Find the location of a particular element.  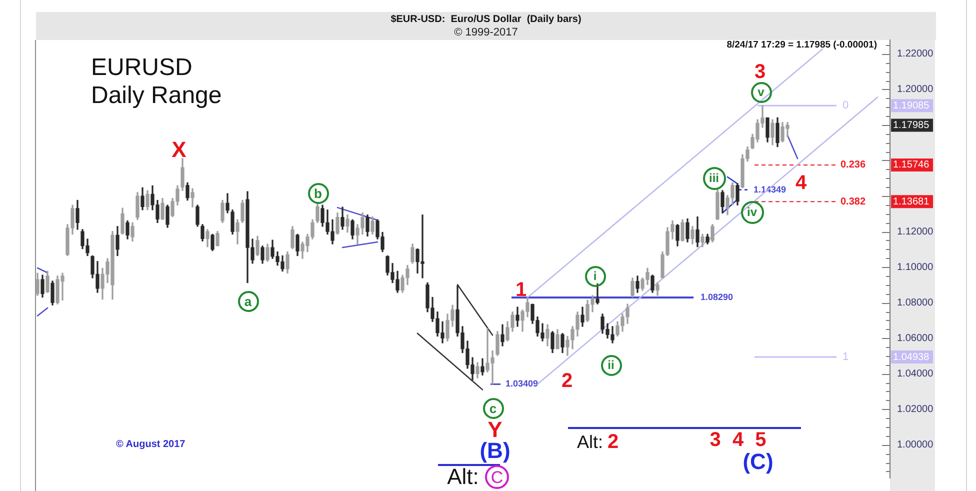

y-tick-label: 1.06000 is located at coordinates (915, 338).